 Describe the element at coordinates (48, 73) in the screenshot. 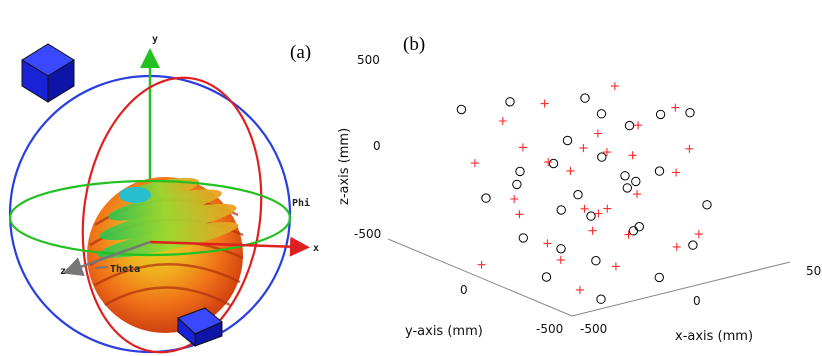

I see `cube-top-left` at that location.